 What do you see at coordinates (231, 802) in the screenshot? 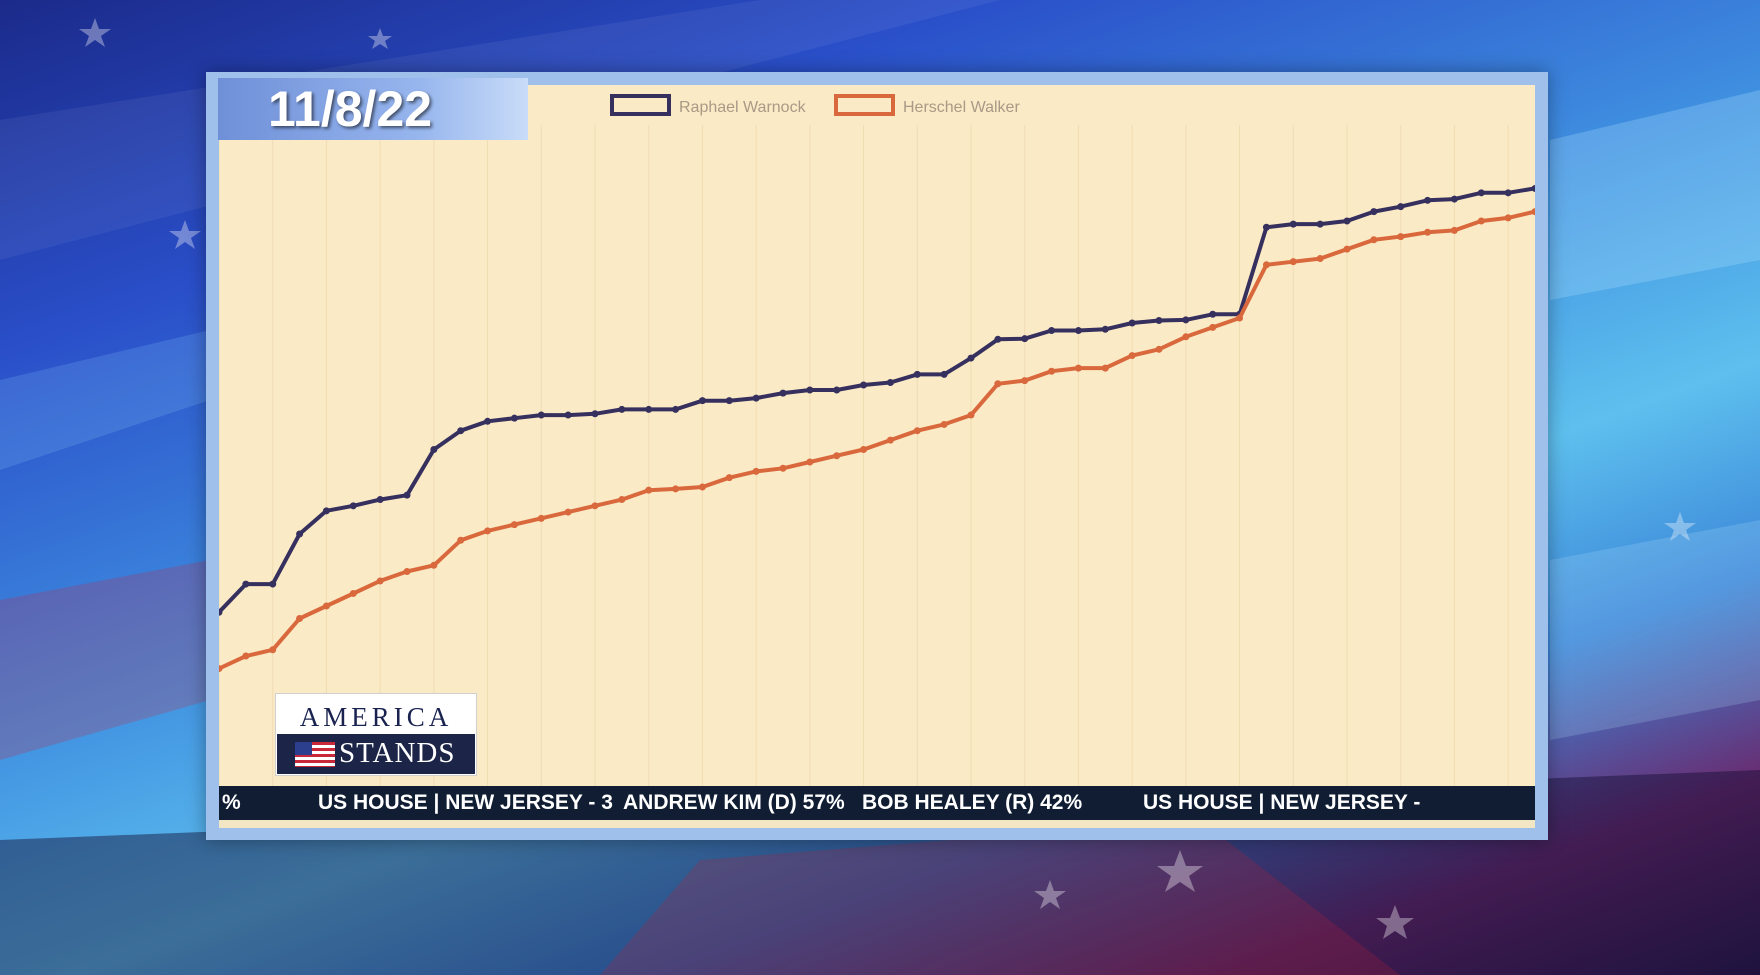
I see `ticker-item: %` at bounding box center [231, 802].